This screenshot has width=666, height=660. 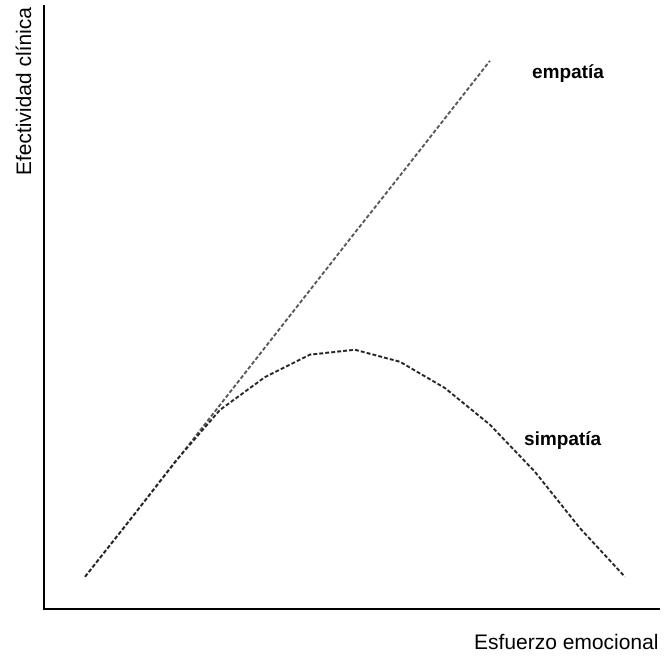 What do you see at coordinates (24, 91) in the screenshot?
I see `y-axis-title: Efectividad clínica` at bounding box center [24, 91].